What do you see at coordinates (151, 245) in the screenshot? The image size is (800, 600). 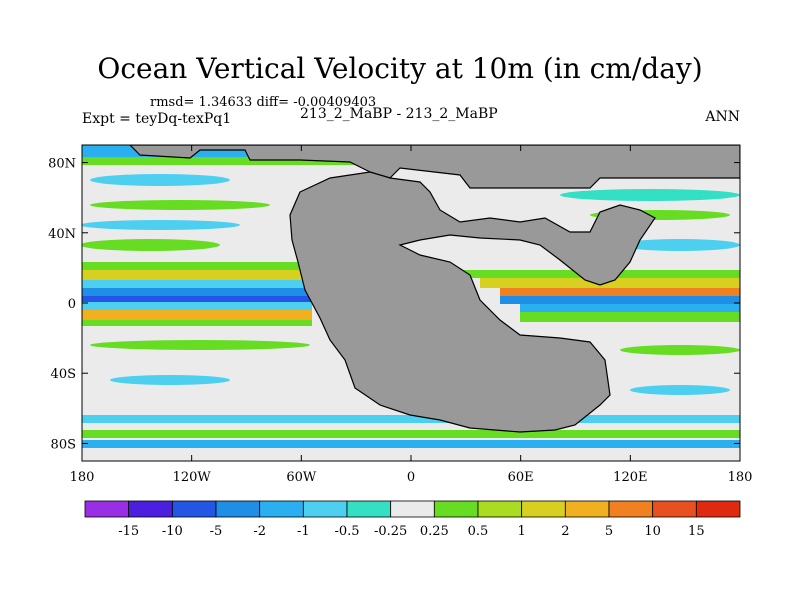 I see `band-subtrop-n` at bounding box center [151, 245].